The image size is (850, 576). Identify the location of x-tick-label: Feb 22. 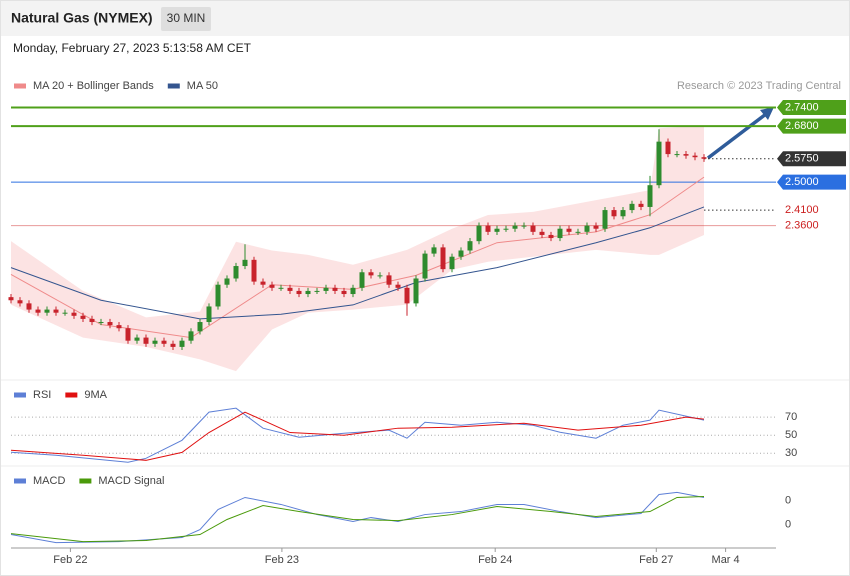
(70, 560).